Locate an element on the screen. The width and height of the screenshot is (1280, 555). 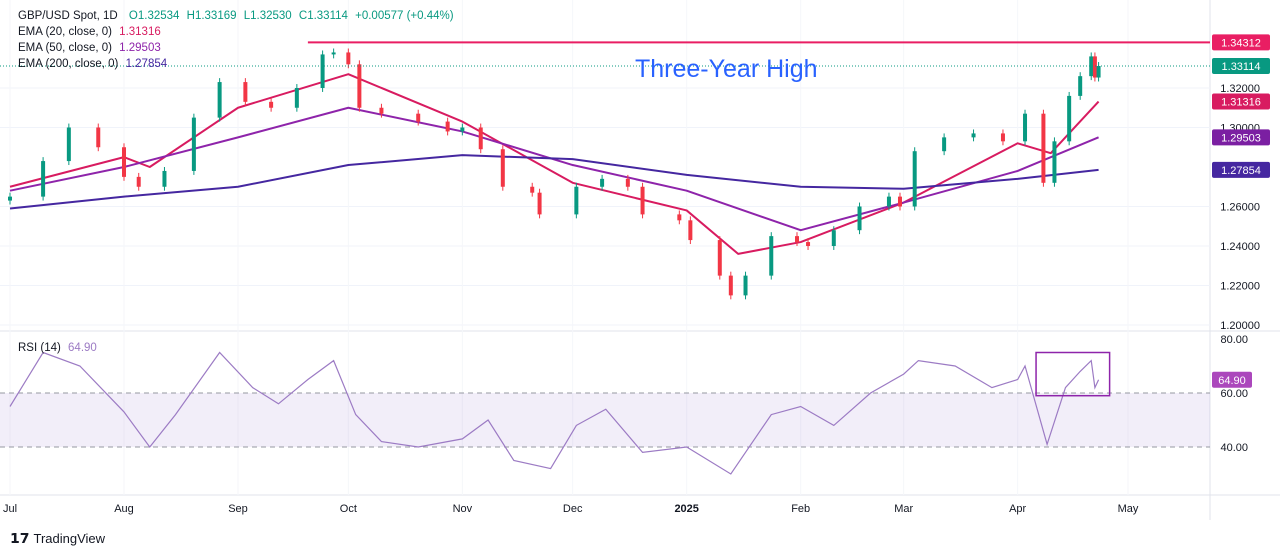
ema50-legend: EMA (50, close, 0) 1.29503 is located at coordinates (91, 48).